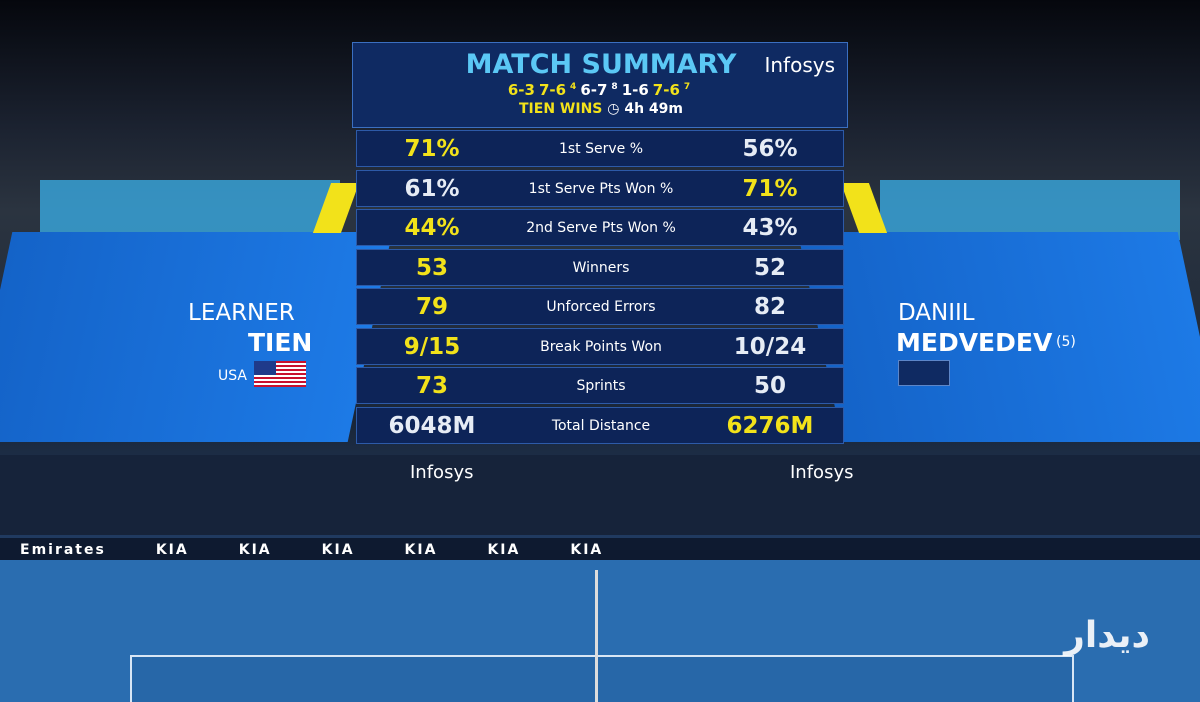 This screenshot has width=1200, height=702. Describe the element at coordinates (770, 228) in the screenshot. I see `right-value: 43%` at that location.